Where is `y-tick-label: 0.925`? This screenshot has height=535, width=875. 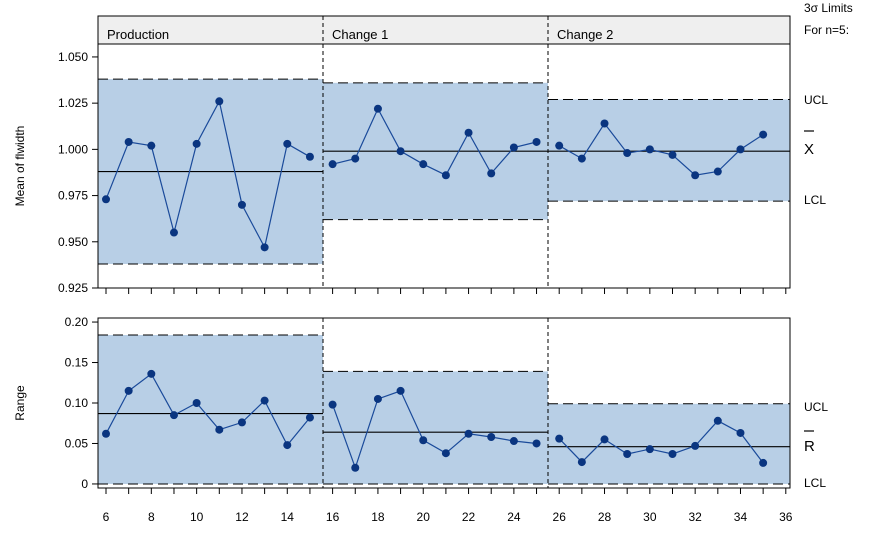
y-tick-label: 0.925 is located at coordinates (73, 288).